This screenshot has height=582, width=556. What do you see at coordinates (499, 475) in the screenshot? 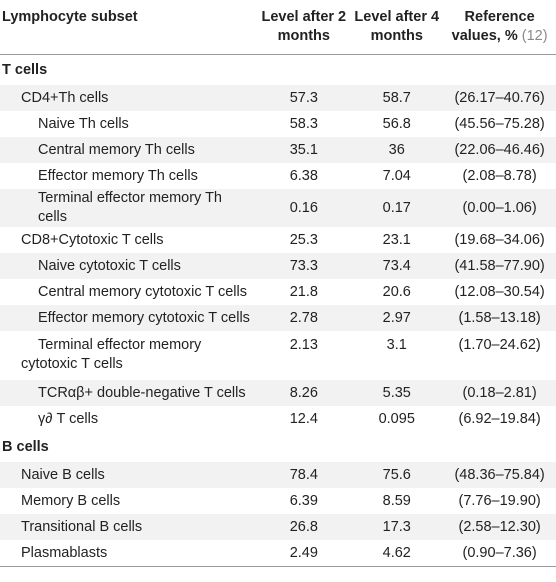
I see `cell-reference: (48.36–75.84)` at bounding box center [499, 475].